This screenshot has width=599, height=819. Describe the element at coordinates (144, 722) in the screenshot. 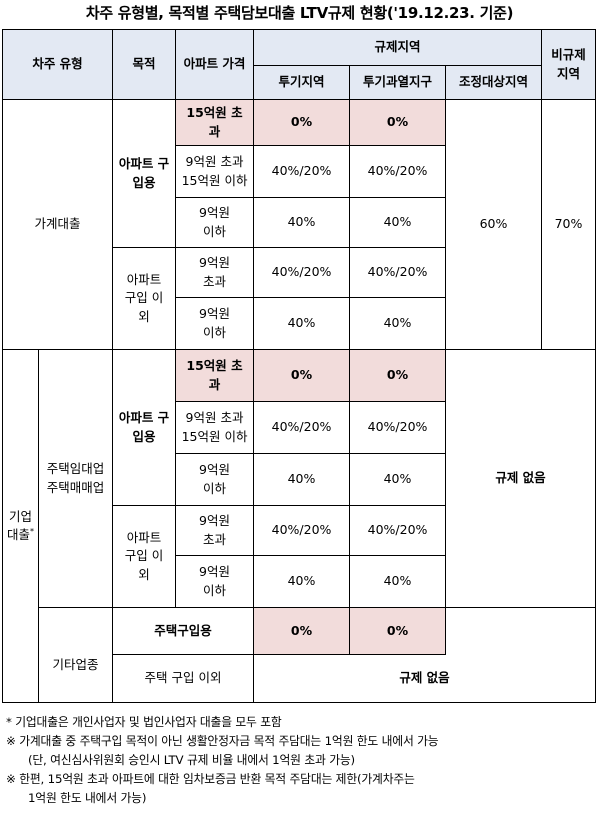

I see `footnote: * 기업대출은 개인사업자 및 법인사업자 대출을 모두 포함` at that location.